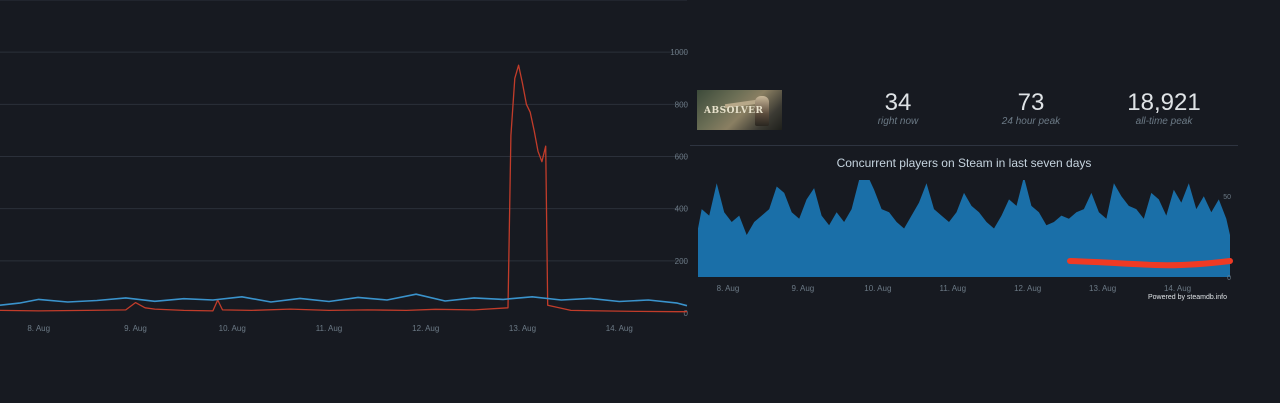 This screenshot has width=1280, height=403. I want to click on left-x-tick-label: 12. Aug, so click(425, 328).